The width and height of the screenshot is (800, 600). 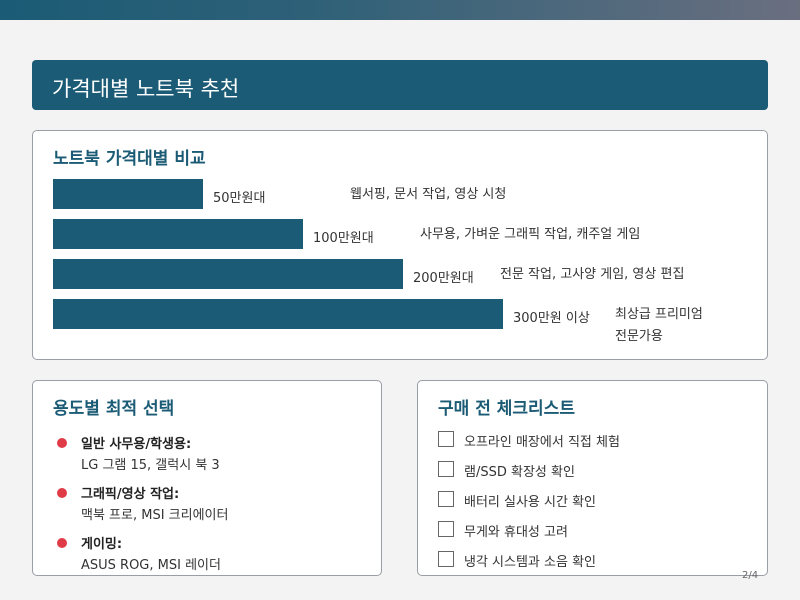 I want to click on price-label-50: 50만원대, so click(x=239, y=198).